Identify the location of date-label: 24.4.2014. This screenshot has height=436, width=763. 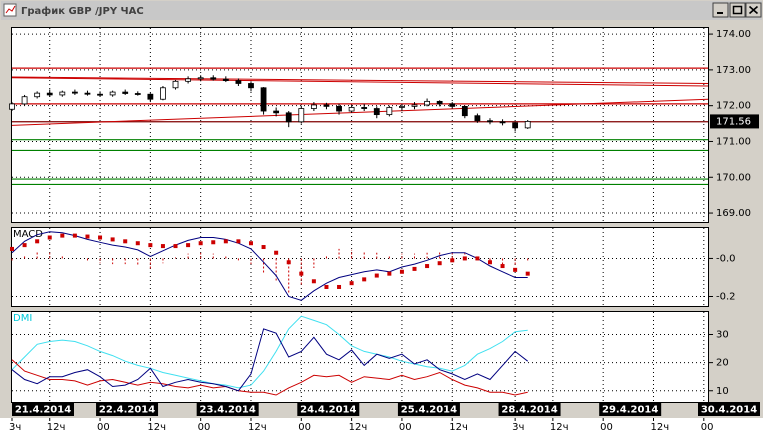
(328, 410).